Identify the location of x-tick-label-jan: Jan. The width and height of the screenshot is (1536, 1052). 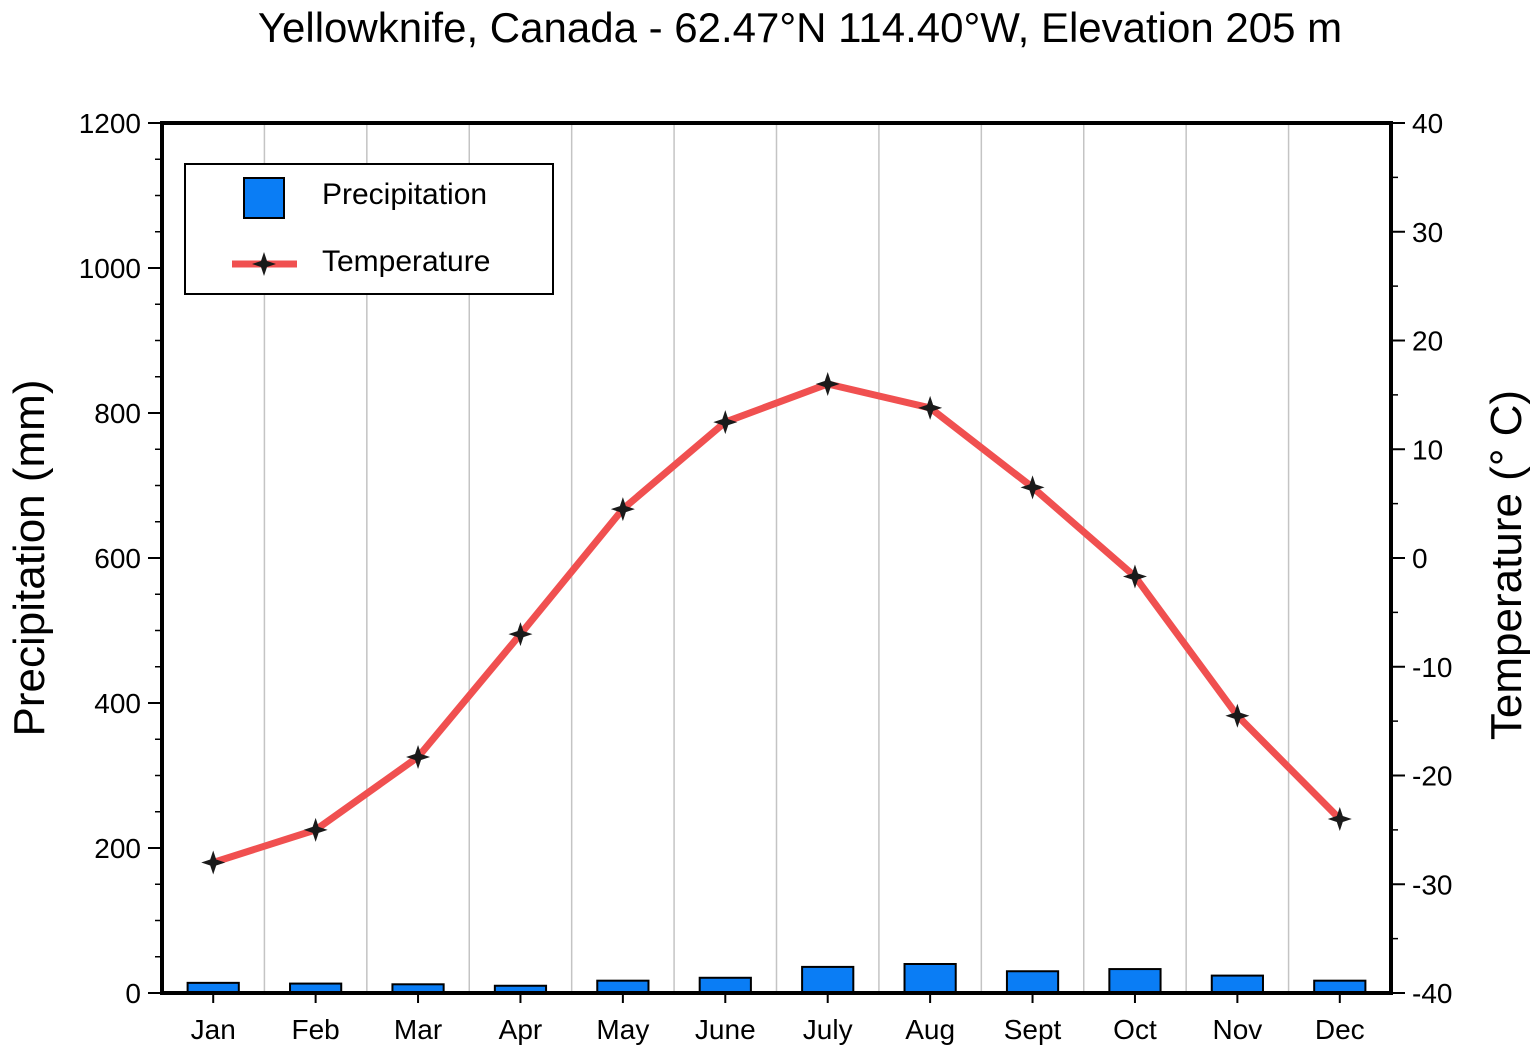
(213, 1029).